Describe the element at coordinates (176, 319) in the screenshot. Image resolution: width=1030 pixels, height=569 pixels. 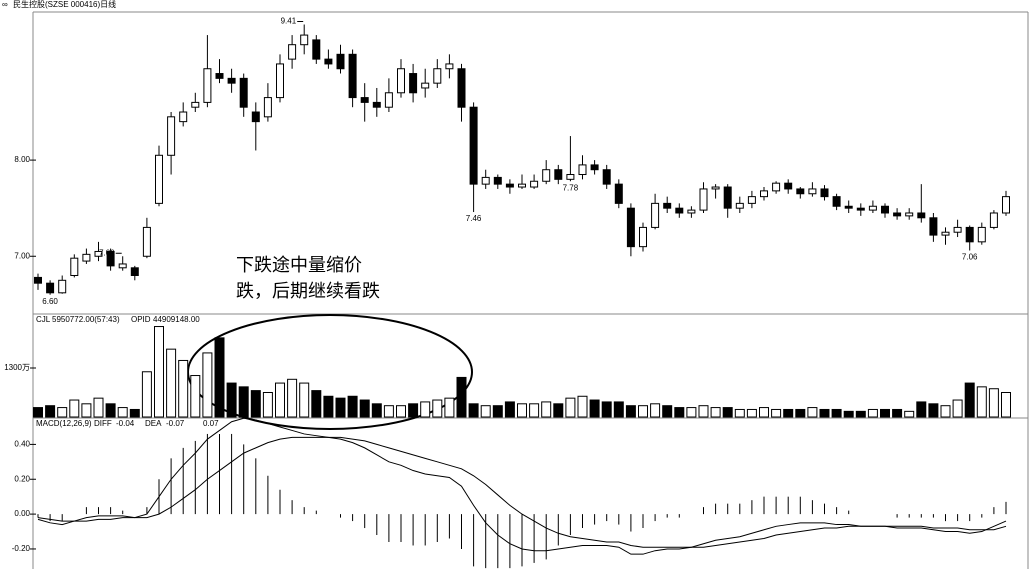
I see `volume-header: 44909148.00` at that location.